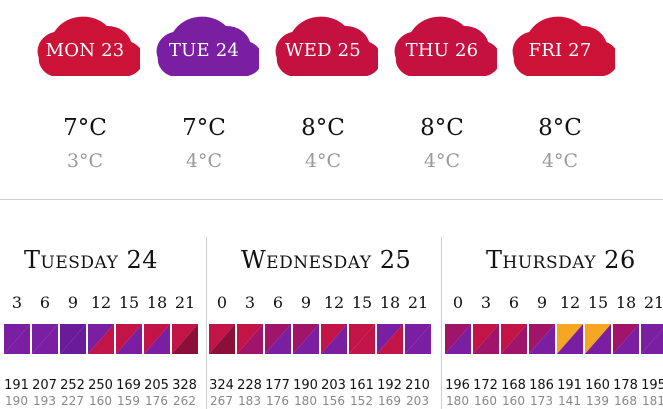  I want to click on hour-value-secondary: 156, so click(333, 401).